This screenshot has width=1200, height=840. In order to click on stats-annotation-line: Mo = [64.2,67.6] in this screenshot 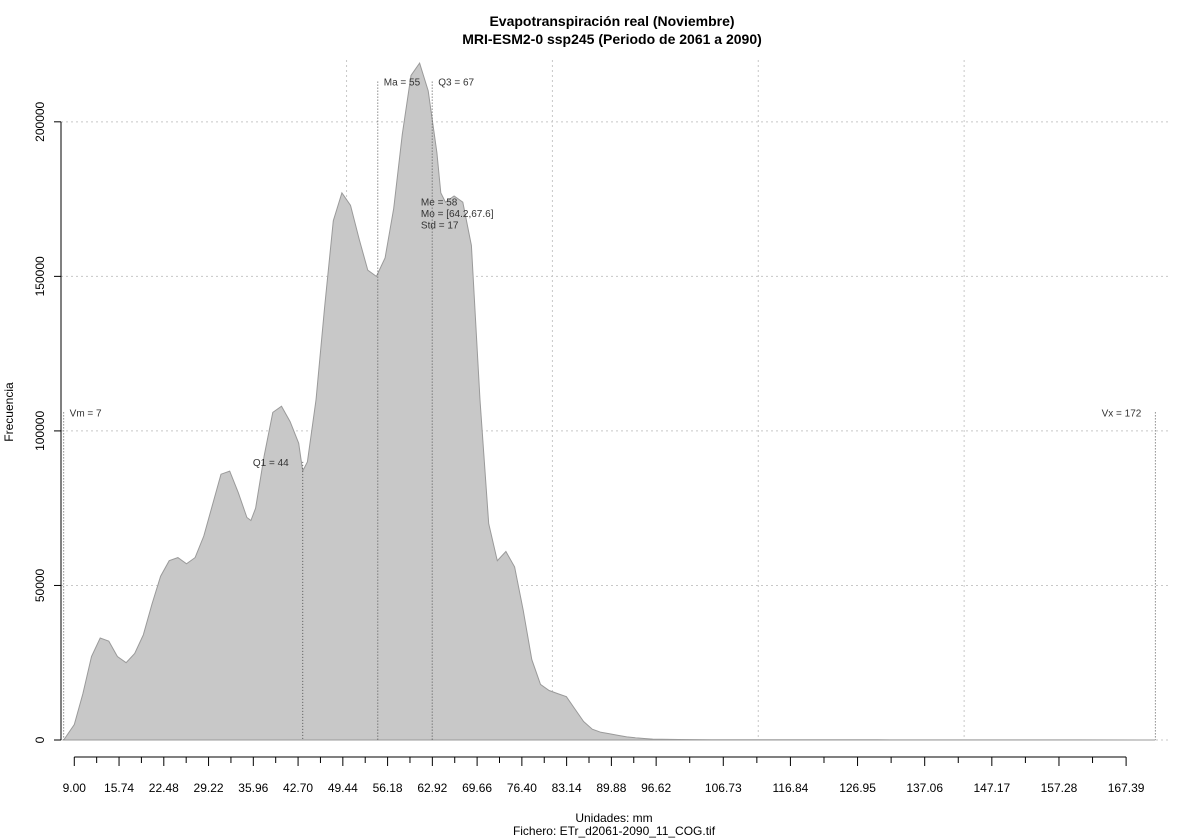, I will do `click(457, 214)`.